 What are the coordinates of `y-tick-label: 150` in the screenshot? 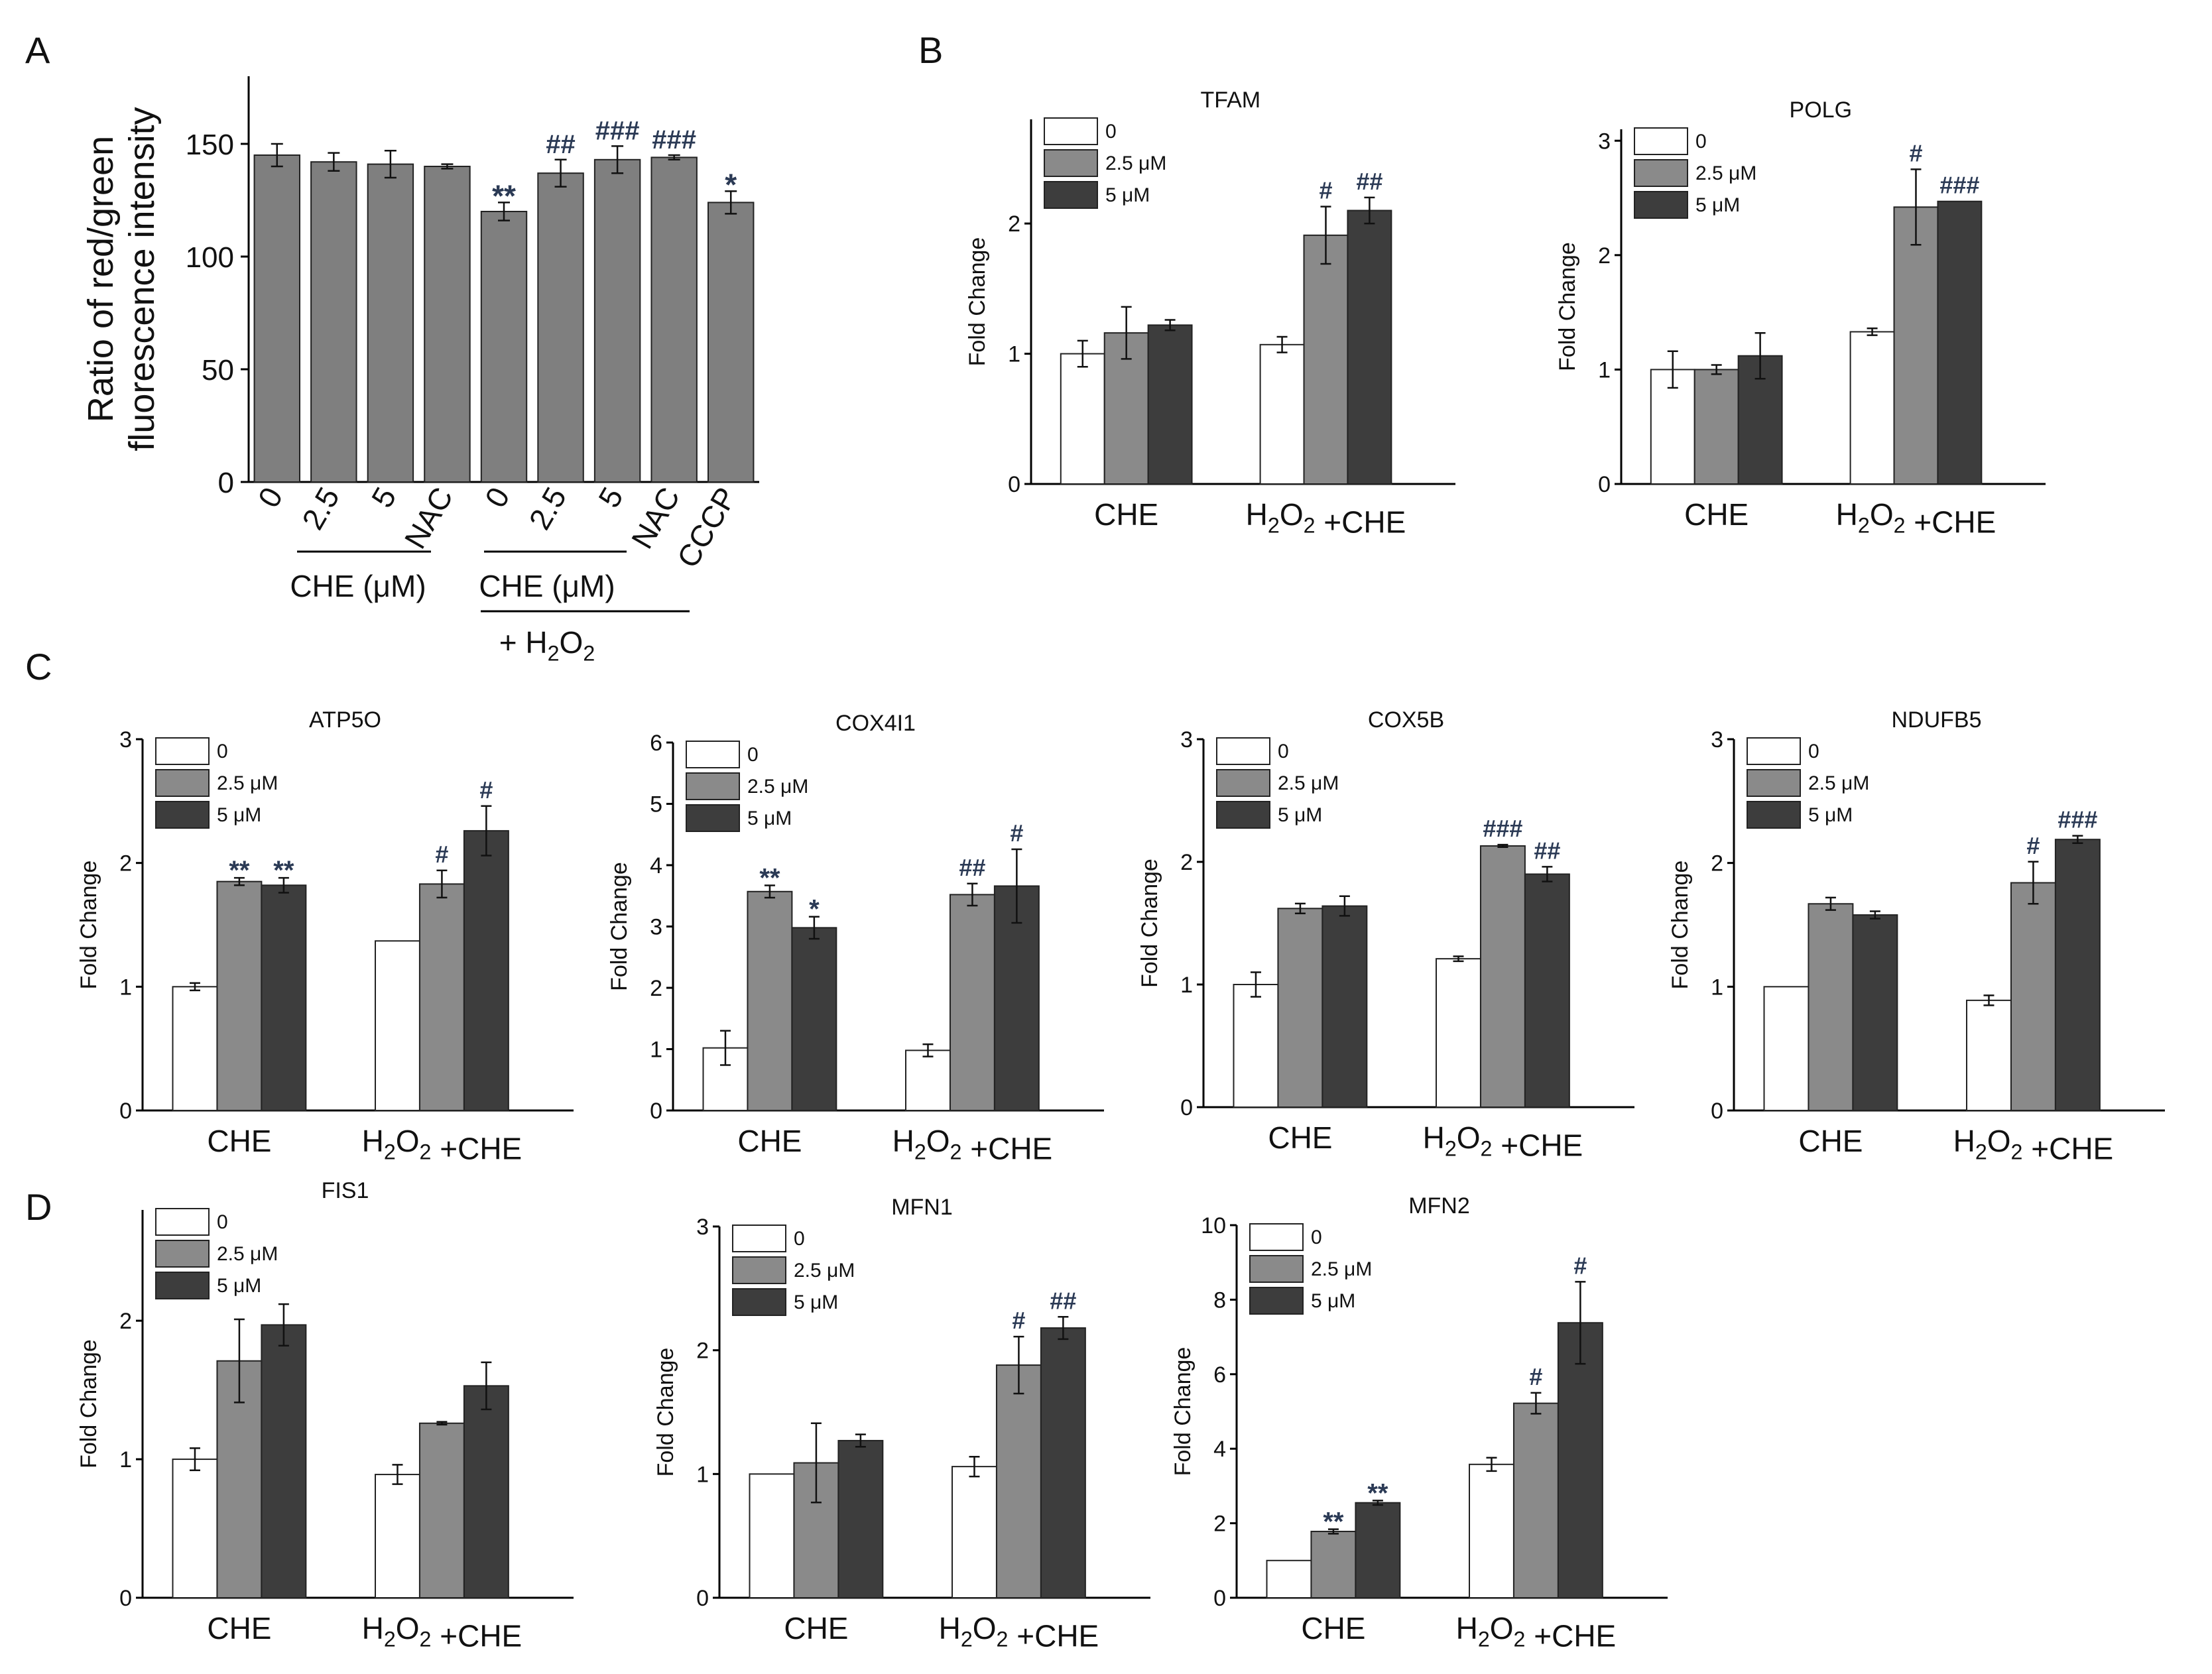 It's located at (210, 145).